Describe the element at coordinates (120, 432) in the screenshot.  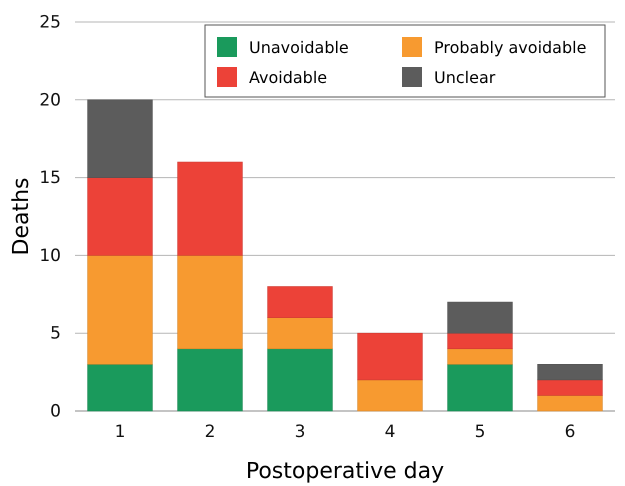
I see `x-tick-label: 1` at that location.